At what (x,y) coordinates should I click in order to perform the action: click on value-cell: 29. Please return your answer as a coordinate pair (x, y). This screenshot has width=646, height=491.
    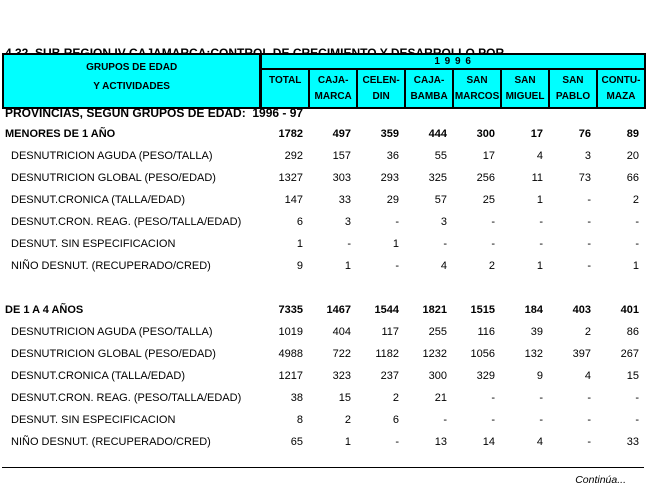
    Looking at the image, I should click on (392, 200).